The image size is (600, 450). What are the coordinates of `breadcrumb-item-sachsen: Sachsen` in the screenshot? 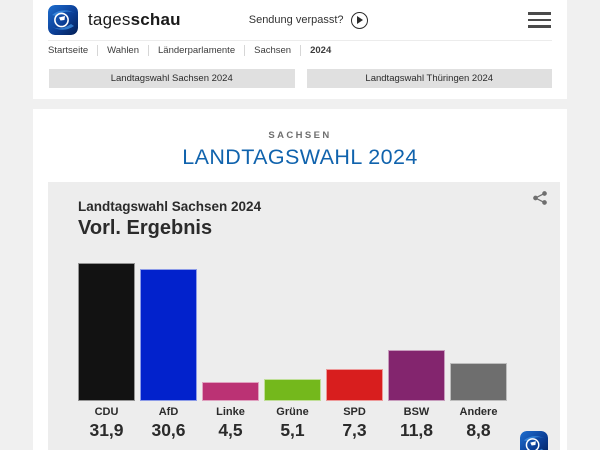 It's located at (273, 50).